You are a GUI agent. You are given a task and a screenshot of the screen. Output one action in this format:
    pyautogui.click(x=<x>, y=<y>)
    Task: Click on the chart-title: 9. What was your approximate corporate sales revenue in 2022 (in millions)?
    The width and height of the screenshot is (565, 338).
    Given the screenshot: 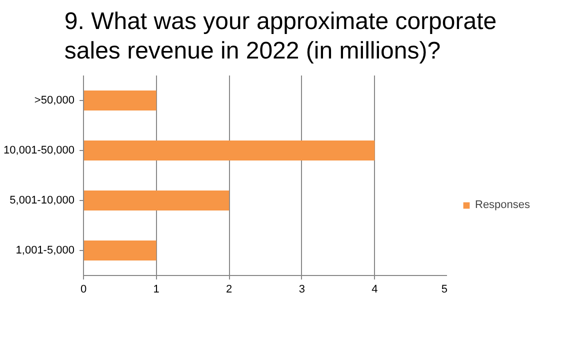 What is the action you would take?
    pyautogui.click(x=280, y=36)
    